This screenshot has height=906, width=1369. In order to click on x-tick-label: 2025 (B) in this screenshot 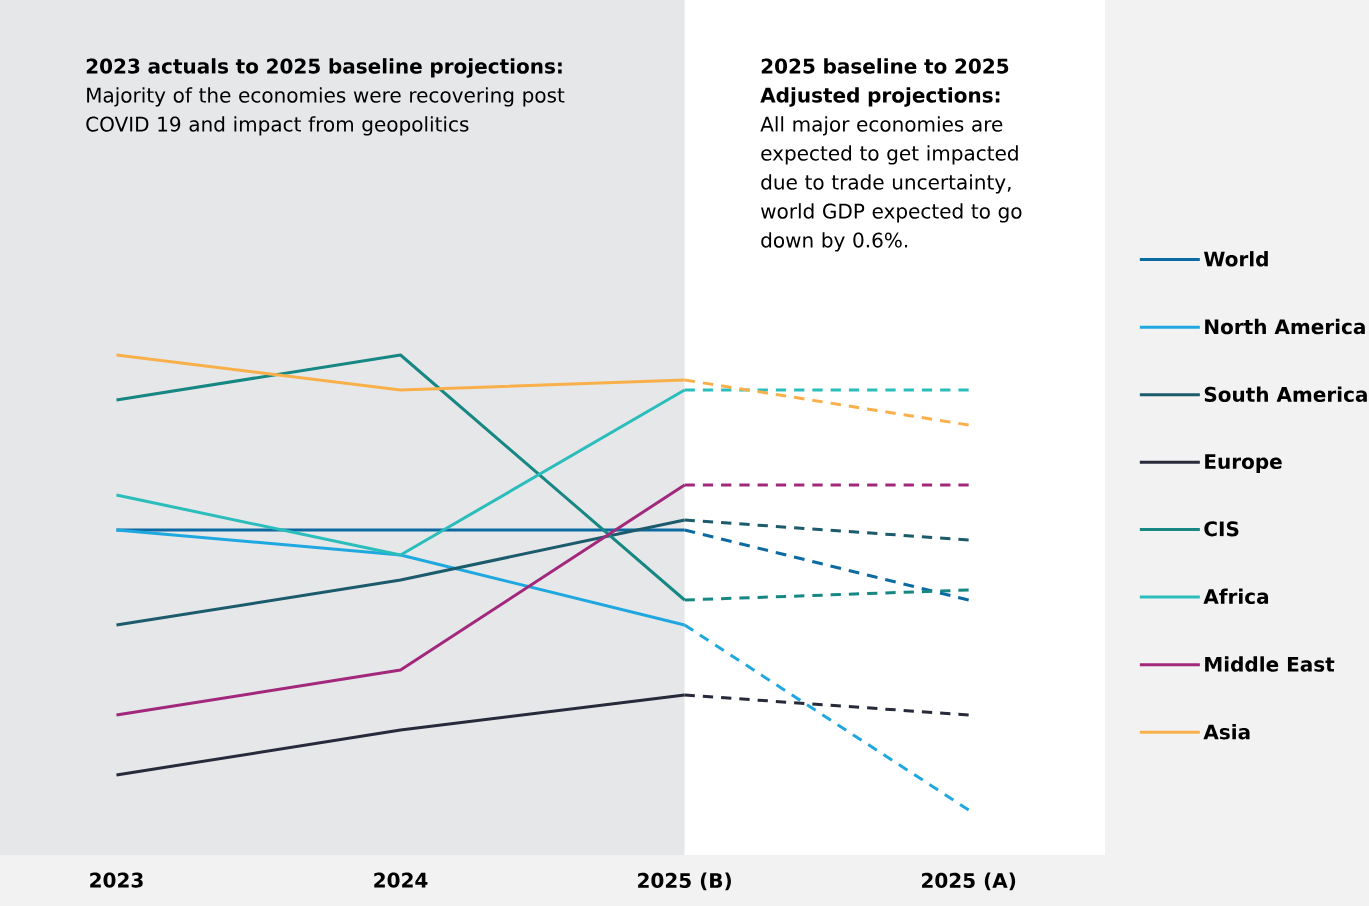, I will do `click(684, 881)`.